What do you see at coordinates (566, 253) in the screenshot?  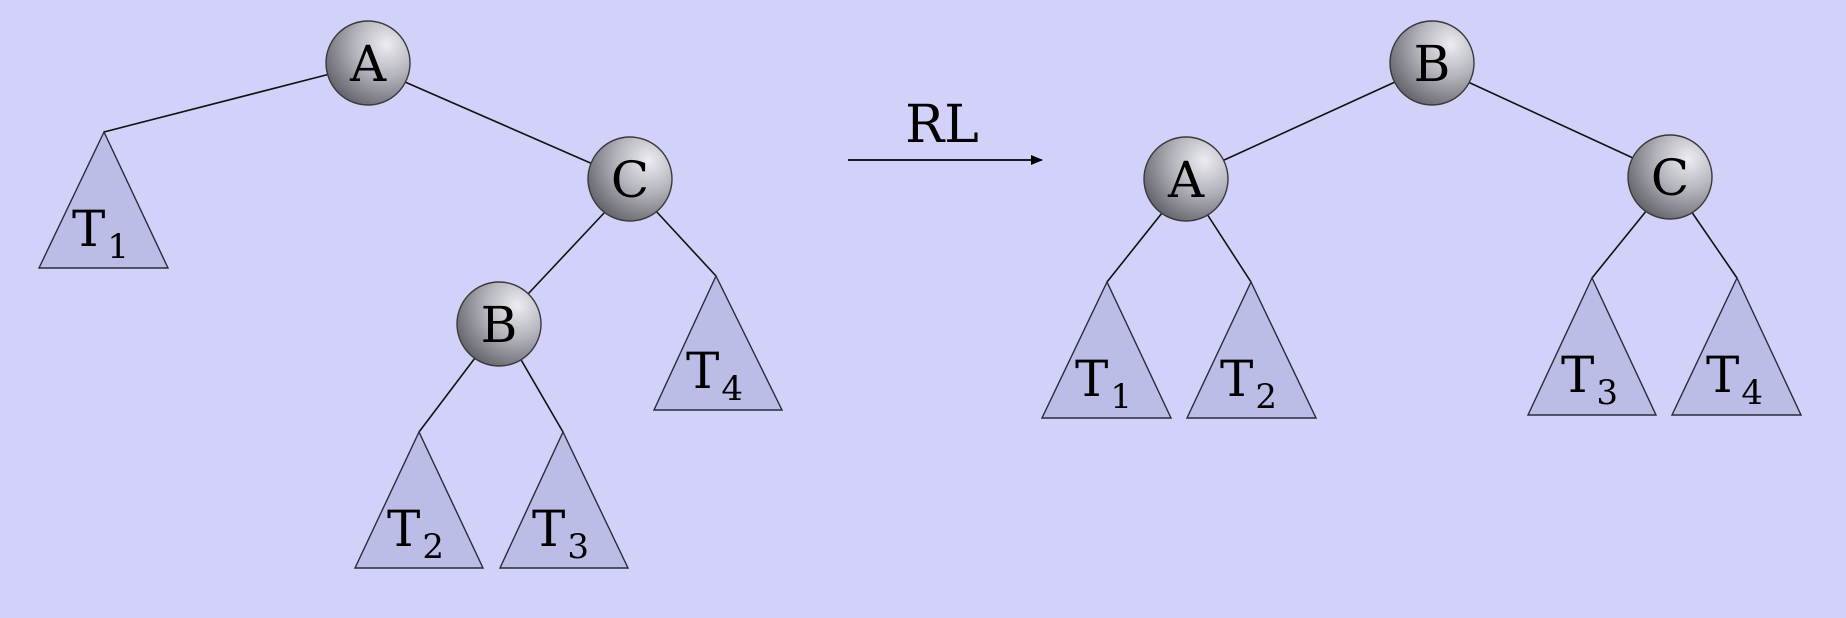 I see `edge-c-b` at bounding box center [566, 253].